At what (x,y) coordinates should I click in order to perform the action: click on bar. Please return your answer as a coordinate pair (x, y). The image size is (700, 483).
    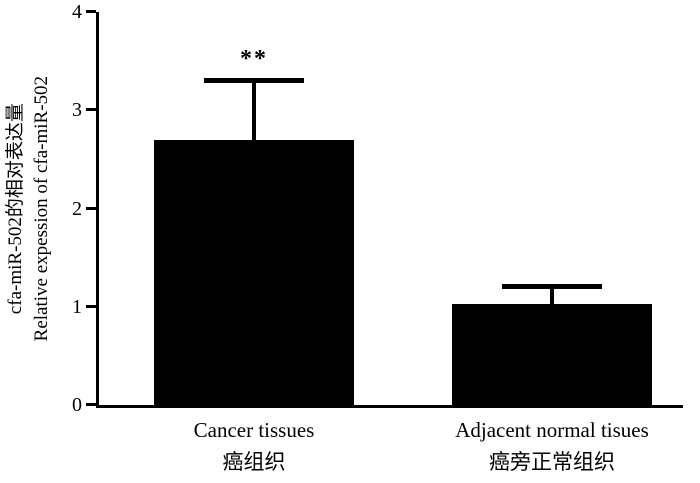
    Looking at the image, I should click on (552, 354).